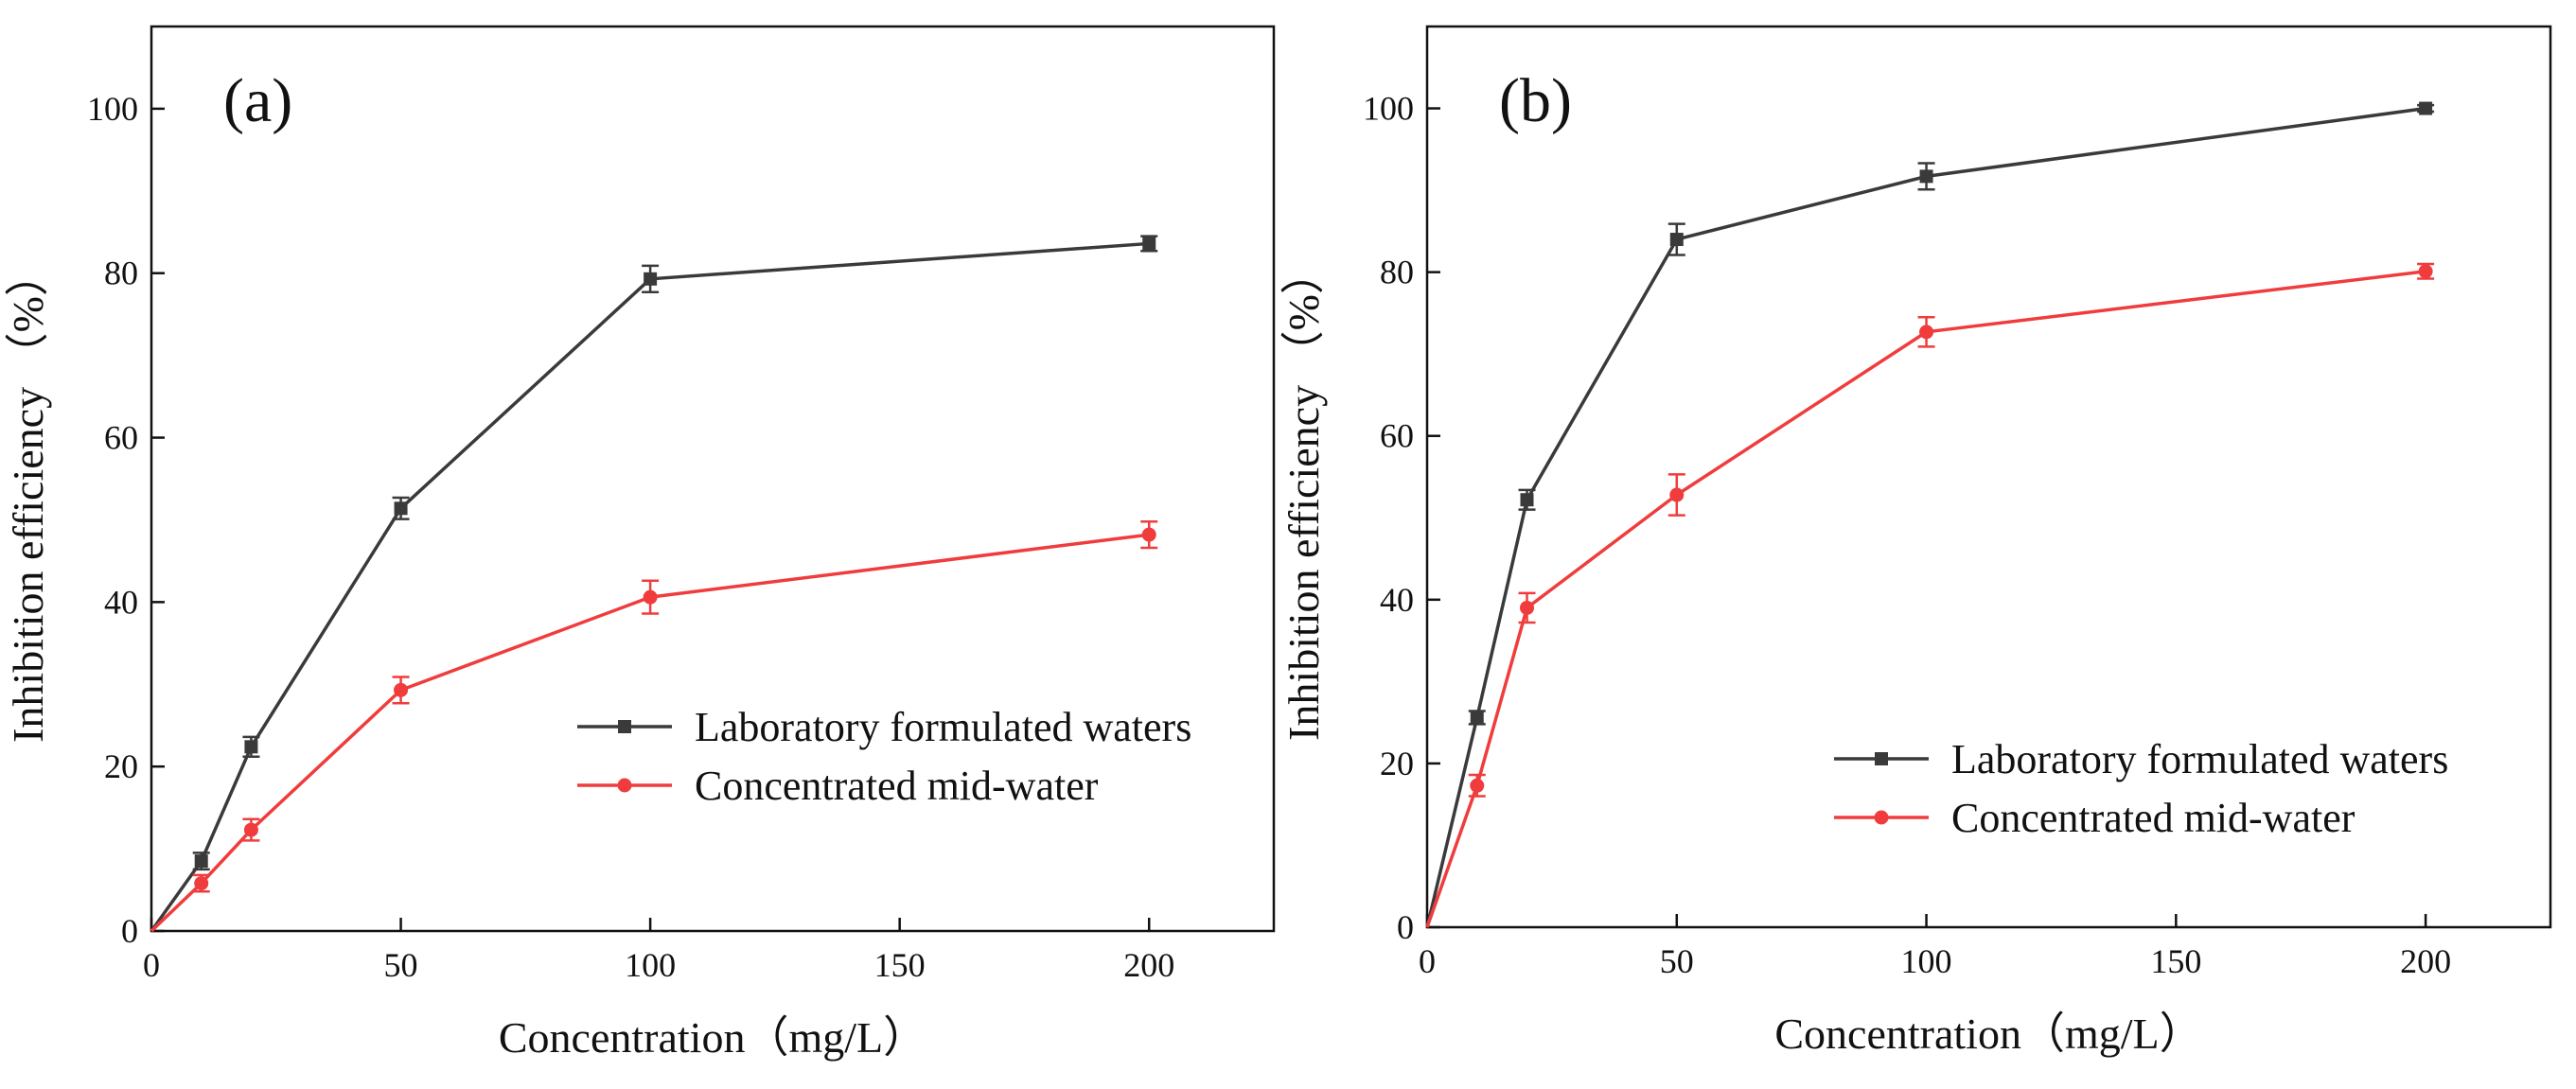 The image size is (2576, 1089). Describe the element at coordinates (1535, 100) in the screenshot. I see `panel-label: (b)` at that location.